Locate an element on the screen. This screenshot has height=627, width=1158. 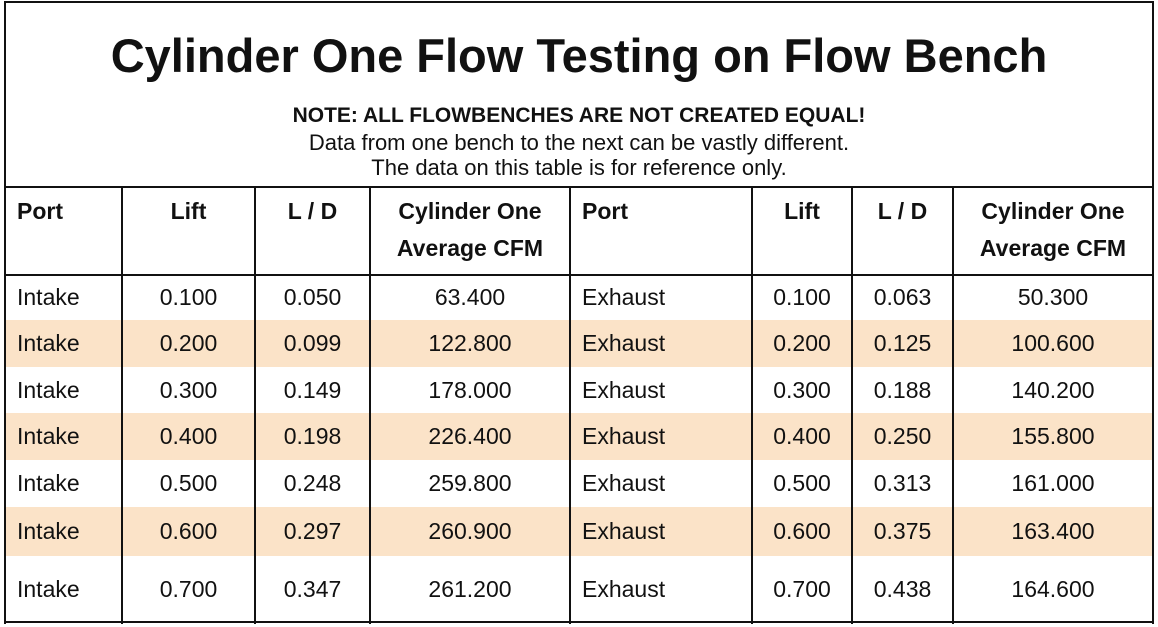
table-cell: 0.375 is located at coordinates (902, 531).